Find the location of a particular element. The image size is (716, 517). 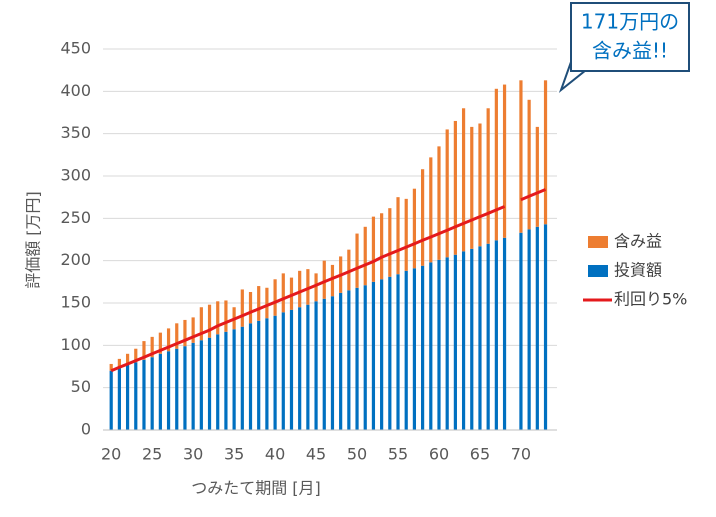

y-tick-label: 400 is located at coordinates (75, 90).